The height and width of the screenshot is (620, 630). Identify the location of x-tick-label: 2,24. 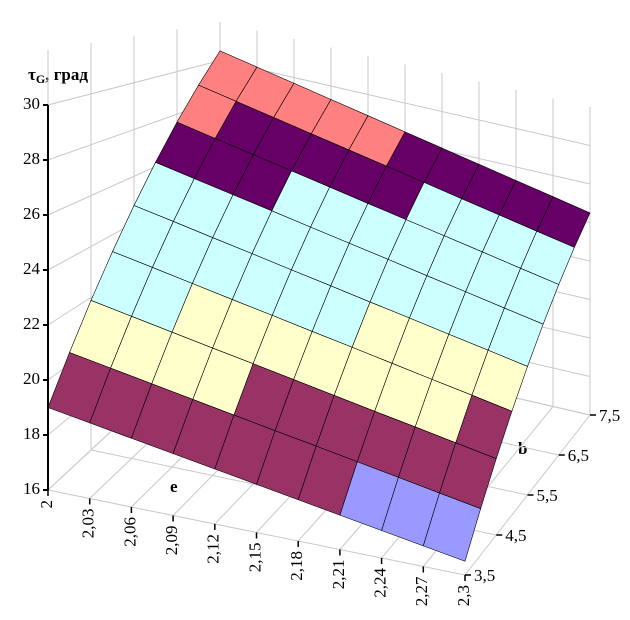
(380, 583).